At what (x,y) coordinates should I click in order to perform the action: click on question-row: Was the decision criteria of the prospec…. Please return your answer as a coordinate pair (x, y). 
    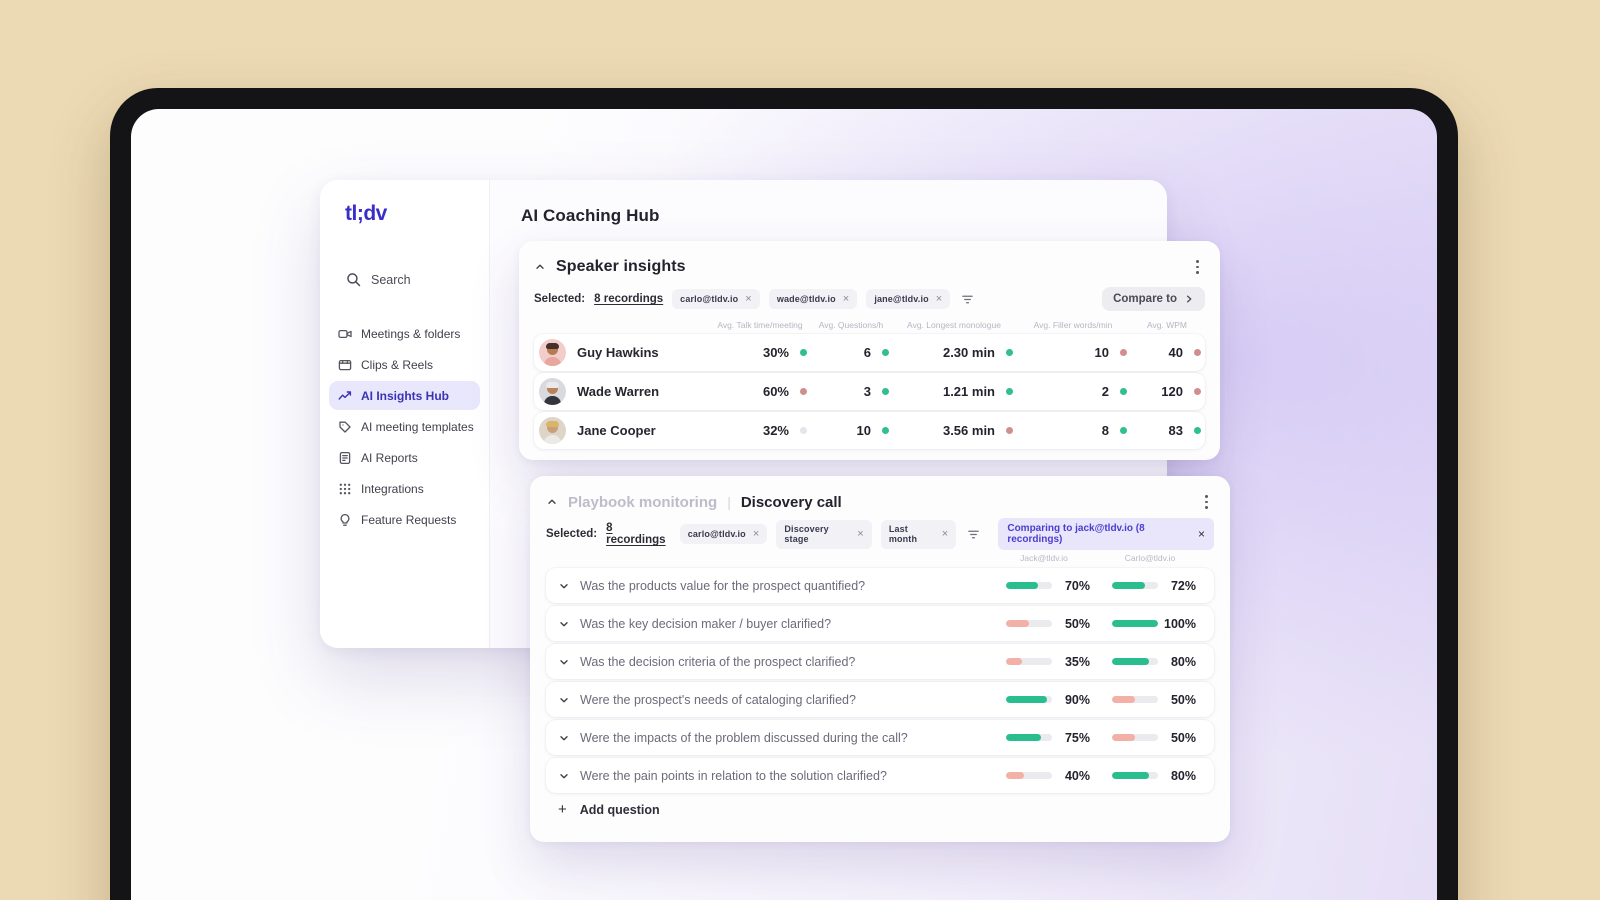
    Looking at the image, I should click on (880, 661).